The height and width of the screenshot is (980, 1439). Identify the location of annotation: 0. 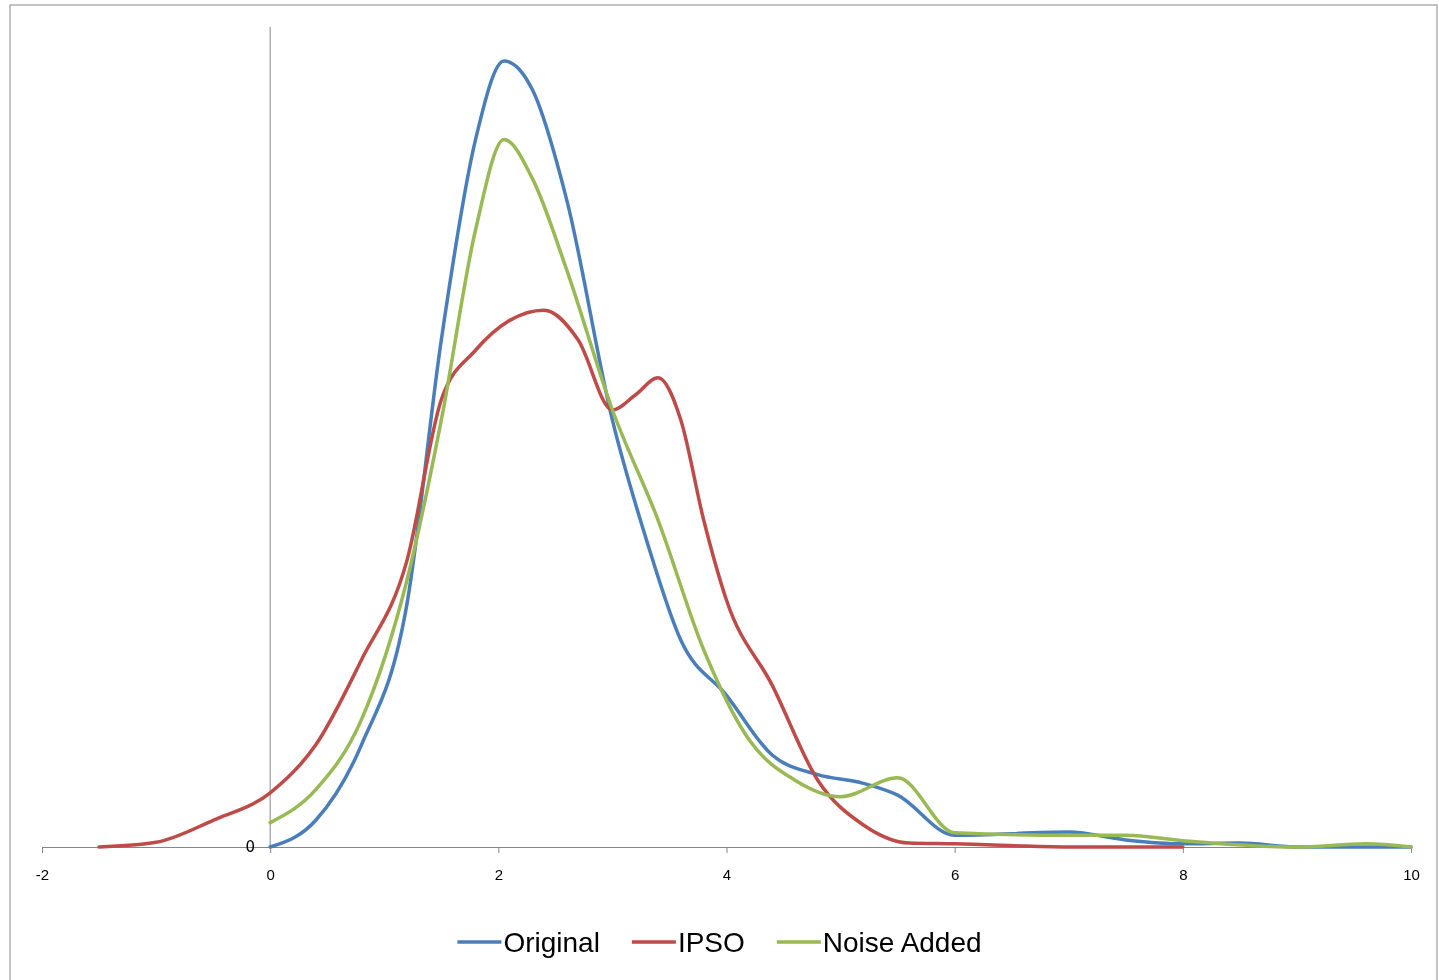
(250, 847).